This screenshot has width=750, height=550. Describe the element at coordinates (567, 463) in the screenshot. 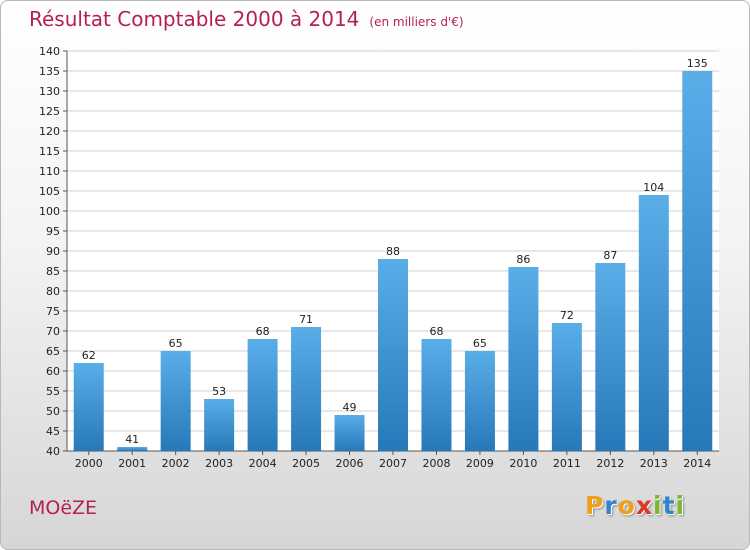

I see `x-tick-label: 2011` at that location.